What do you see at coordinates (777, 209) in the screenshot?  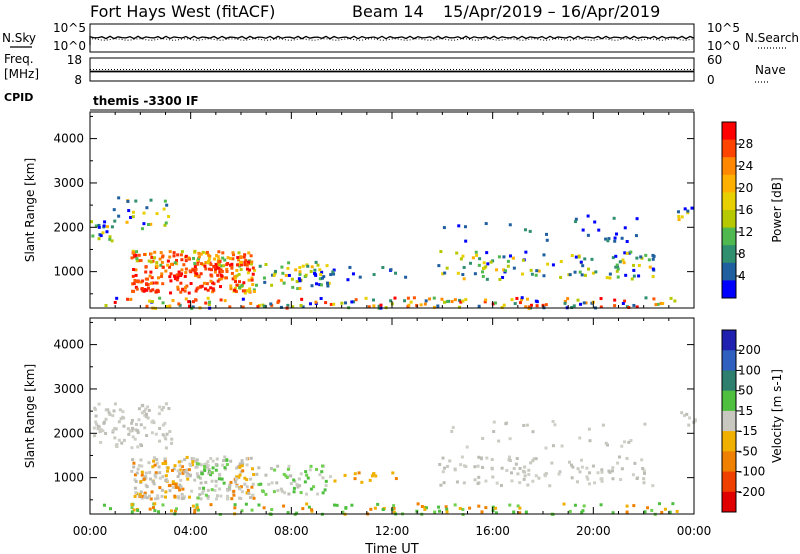 I see `power-colorbar-label: Power [dB]` at bounding box center [777, 209].